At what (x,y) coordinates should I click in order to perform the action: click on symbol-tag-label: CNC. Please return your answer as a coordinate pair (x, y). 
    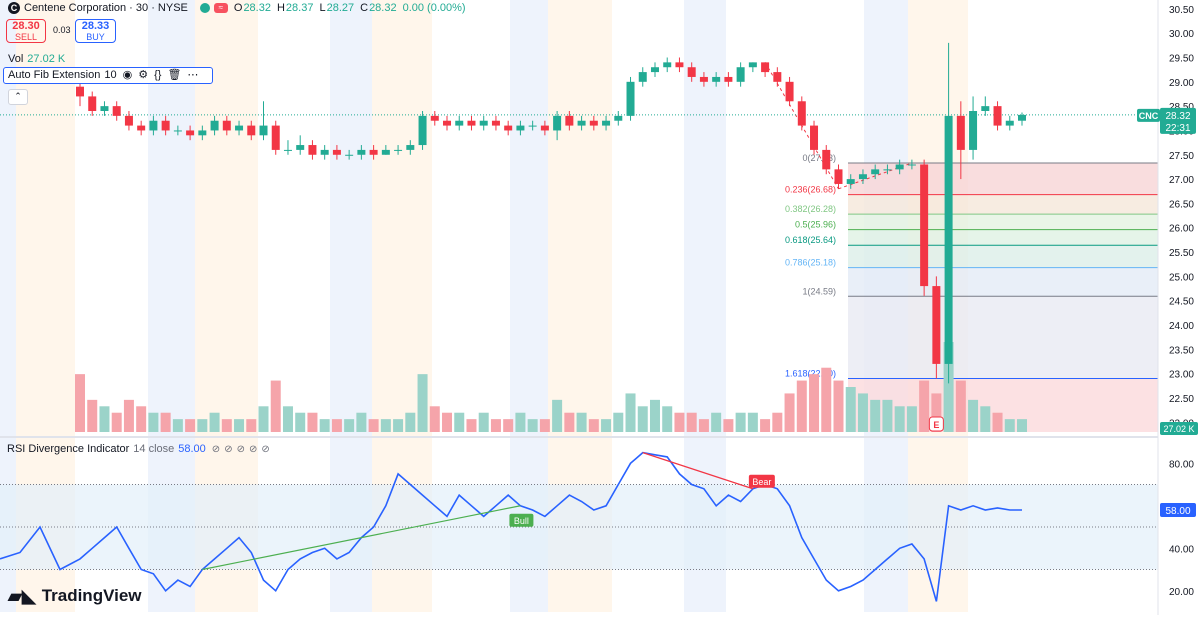
    Looking at the image, I should click on (1149, 116).